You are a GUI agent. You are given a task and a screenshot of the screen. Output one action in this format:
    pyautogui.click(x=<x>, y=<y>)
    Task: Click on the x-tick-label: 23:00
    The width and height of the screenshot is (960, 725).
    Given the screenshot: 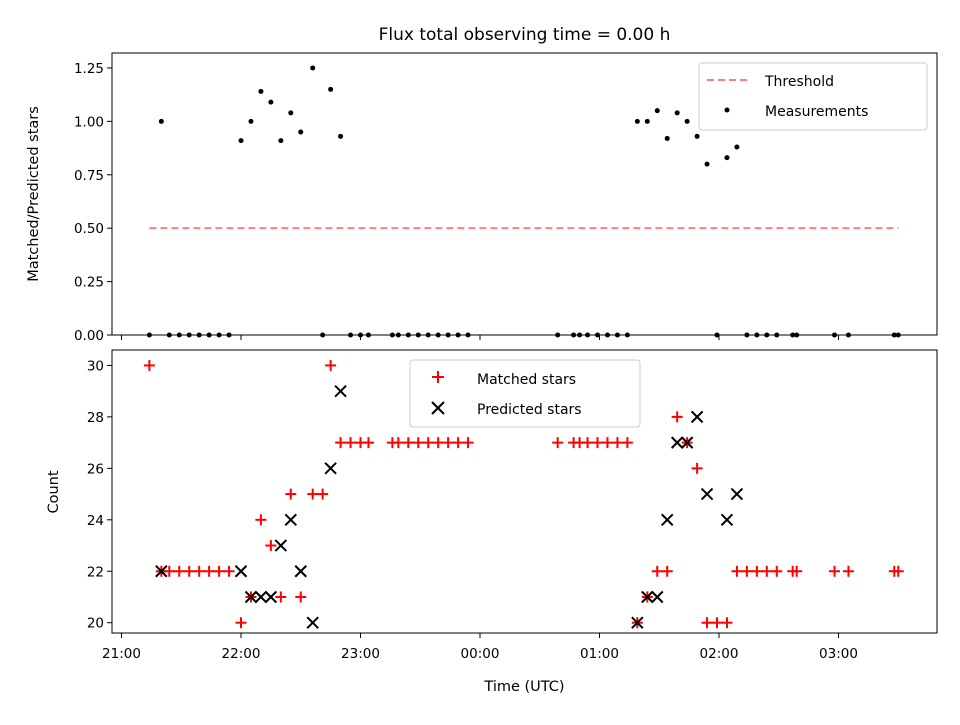 What is the action you would take?
    pyautogui.click(x=360, y=654)
    